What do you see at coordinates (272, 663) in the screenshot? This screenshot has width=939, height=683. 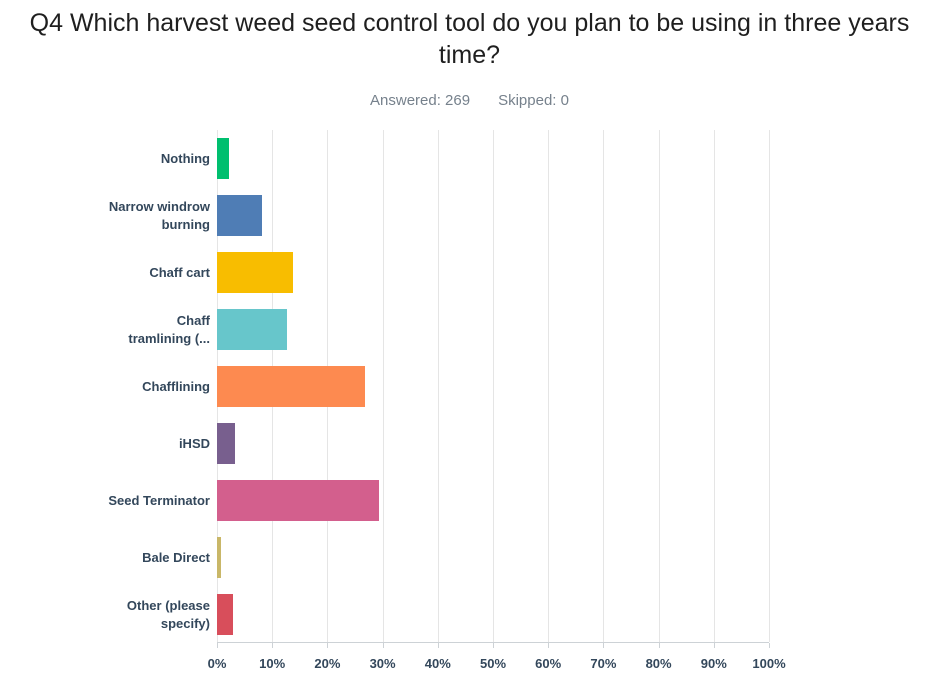 I see `x-axis-tick-label: 10%` at bounding box center [272, 663].